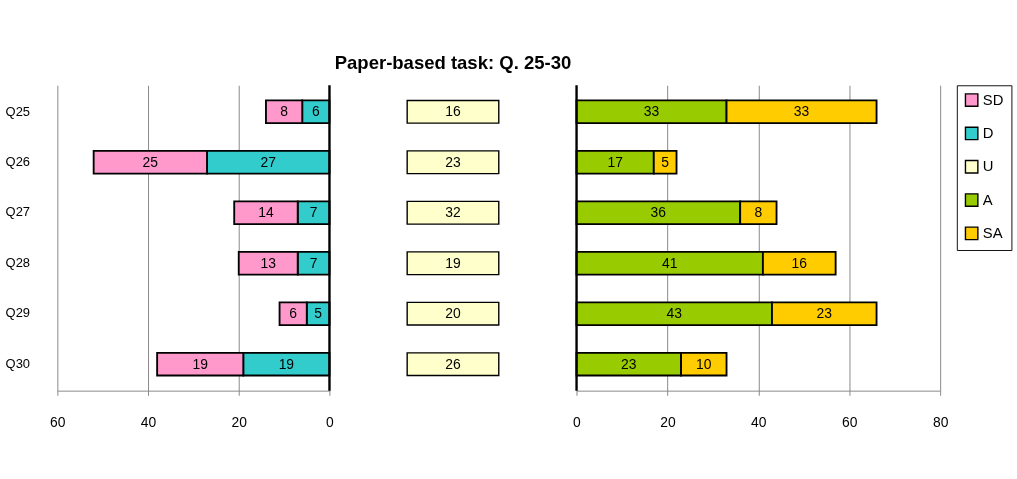 The width and height of the screenshot is (1017, 479). I want to click on data-label: 13, so click(268, 262).